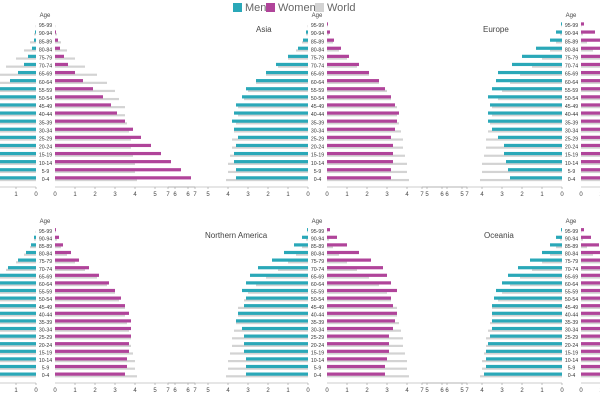 This screenshot has height=400, width=600. Describe the element at coordinates (542, 391) in the screenshot. I see `chart-6-x-tick-label: 1` at that location.